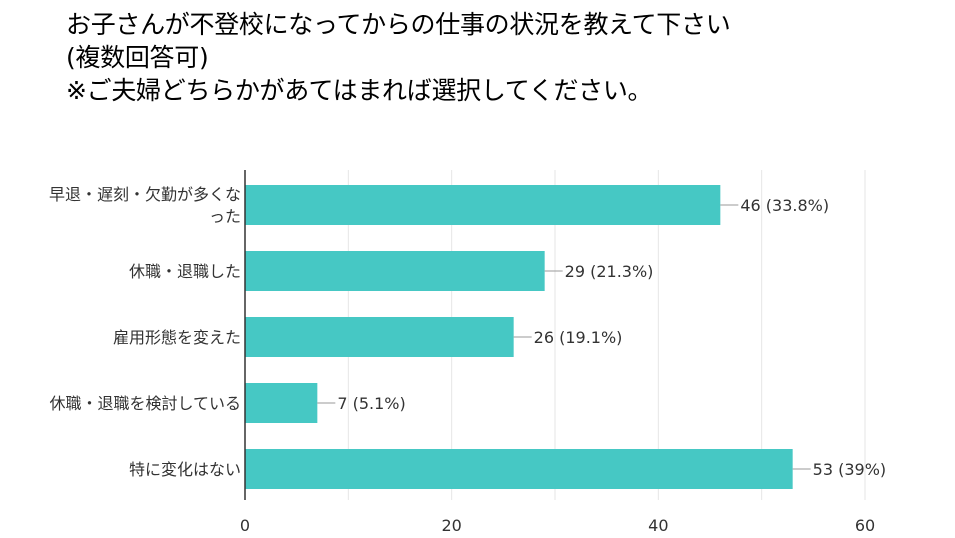 The image size is (955, 538). I want to click on data-label: 46 (33.8%), so click(784, 205).